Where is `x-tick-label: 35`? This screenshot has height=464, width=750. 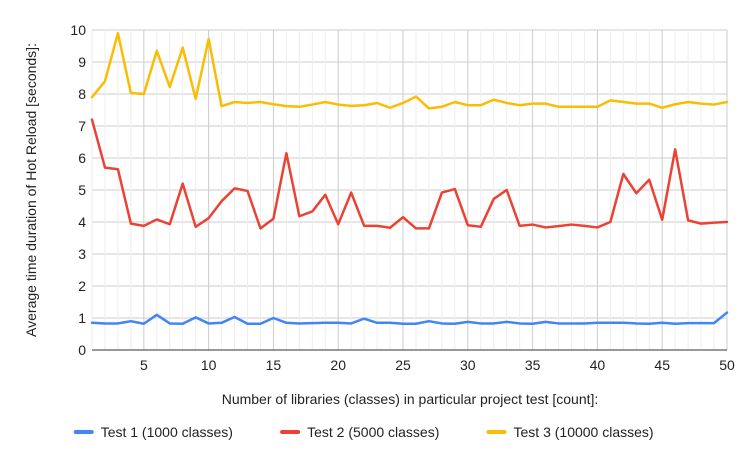 x-tick-label: 35 is located at coordinates (533, 365).